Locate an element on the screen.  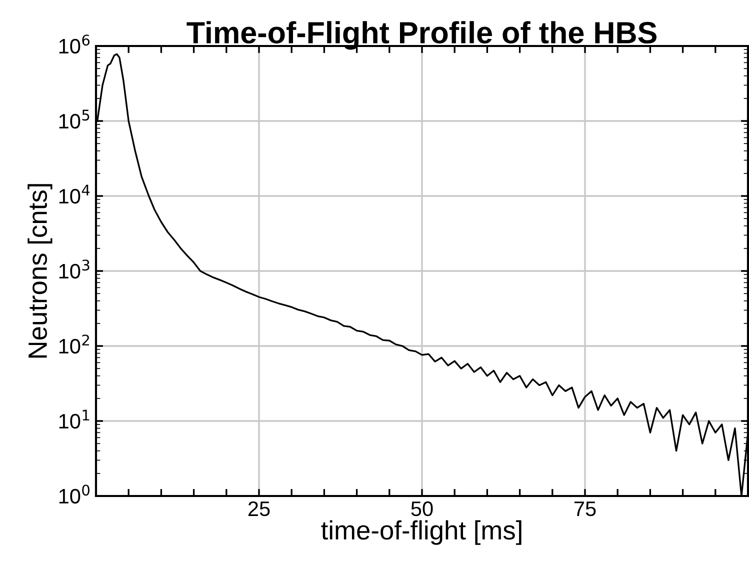
y-tick-label: 10$^{1}$ is located at coordinates (74, 419).